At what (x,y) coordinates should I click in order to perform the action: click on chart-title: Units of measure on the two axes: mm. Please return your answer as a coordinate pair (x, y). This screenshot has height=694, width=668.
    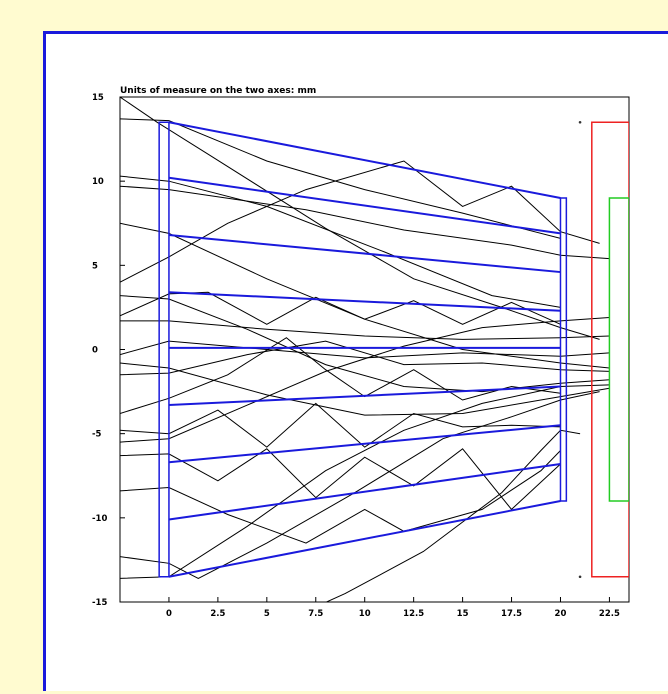
    Looking at the image, I should click on (218, 91).